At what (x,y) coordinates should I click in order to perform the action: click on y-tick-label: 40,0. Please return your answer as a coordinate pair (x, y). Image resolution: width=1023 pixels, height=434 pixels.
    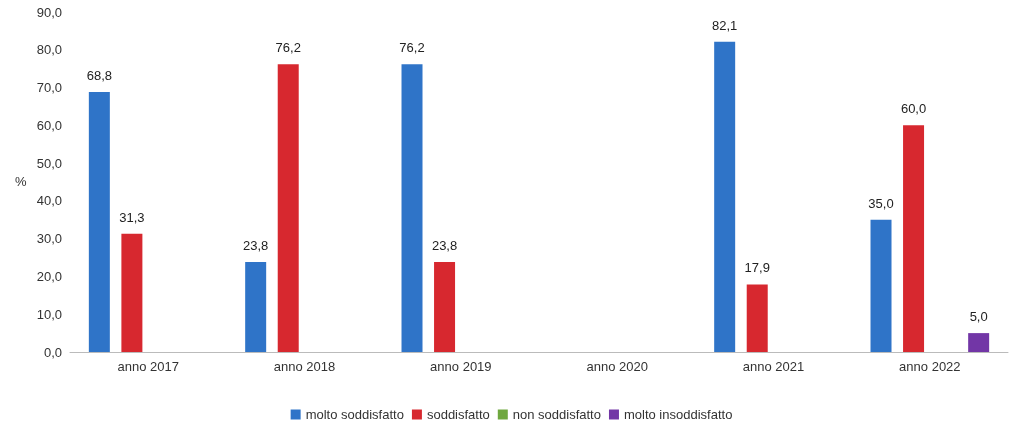
    Looking at the image, I should click on (49, 201).